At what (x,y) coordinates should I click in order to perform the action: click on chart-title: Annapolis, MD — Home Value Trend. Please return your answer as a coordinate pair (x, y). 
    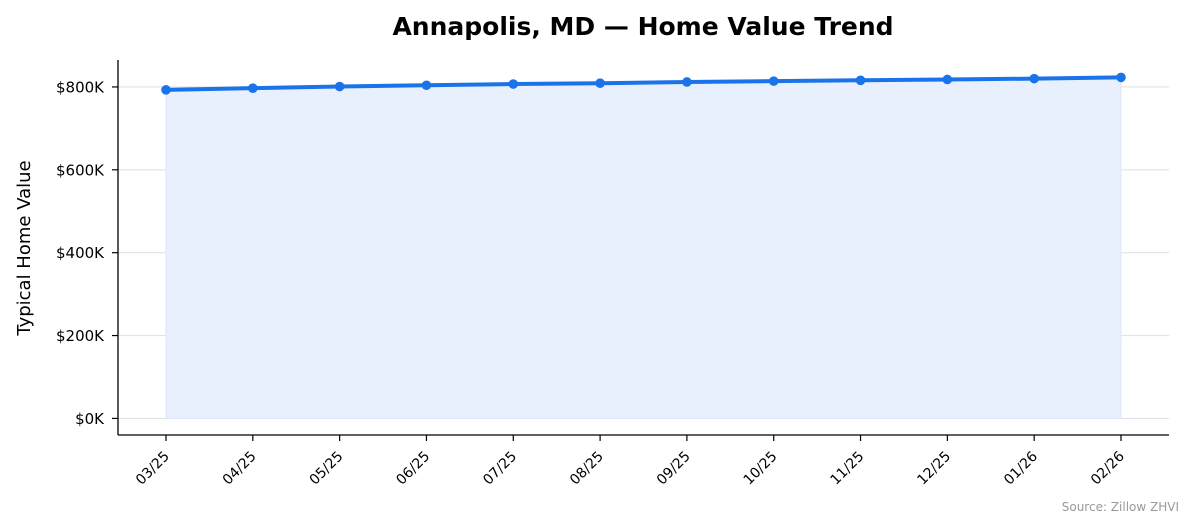
    Looking at the image, I should click on (642, 26).